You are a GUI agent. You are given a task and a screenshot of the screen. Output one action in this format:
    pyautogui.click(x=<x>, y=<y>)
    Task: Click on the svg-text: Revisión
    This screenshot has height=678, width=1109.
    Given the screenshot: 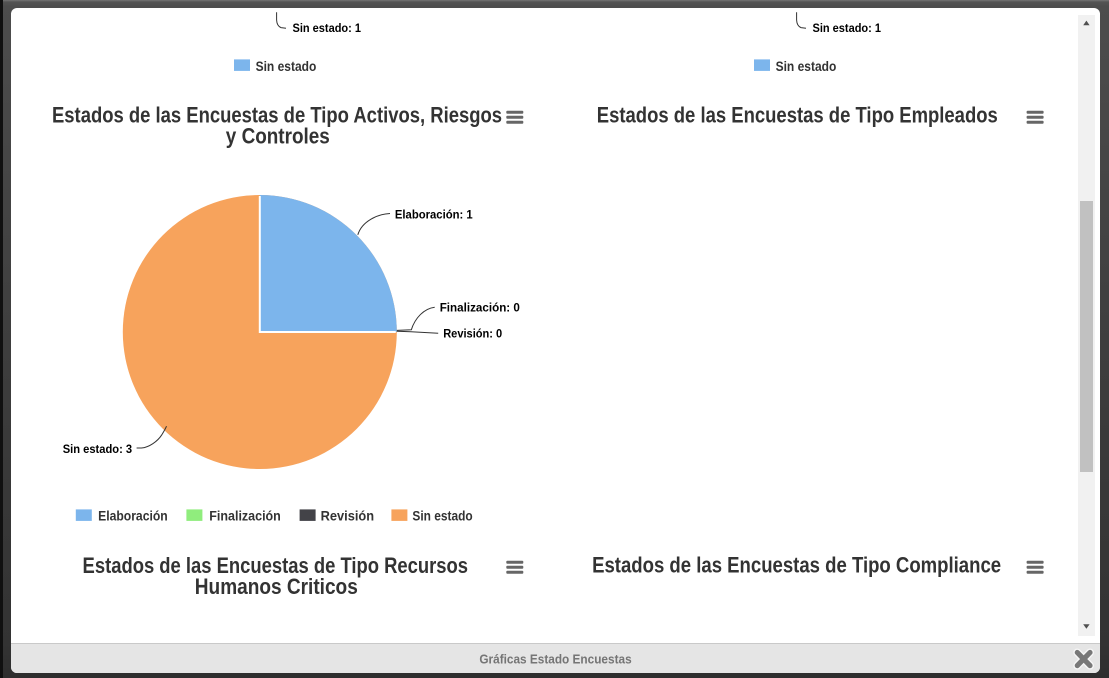 What is the action you would take?
    pyautogui.click(x=348, y=515)
    